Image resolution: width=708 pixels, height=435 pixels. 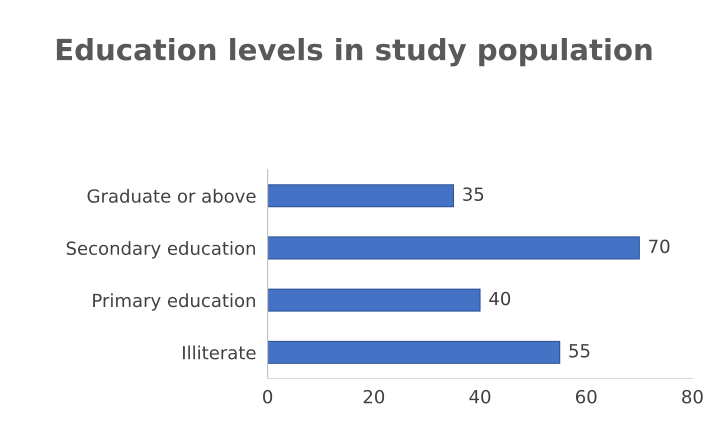 What do you see at coordinates (267, 397) in the screenshot?
I see `x-tick-label: 0` at bounding box center [267, 397].